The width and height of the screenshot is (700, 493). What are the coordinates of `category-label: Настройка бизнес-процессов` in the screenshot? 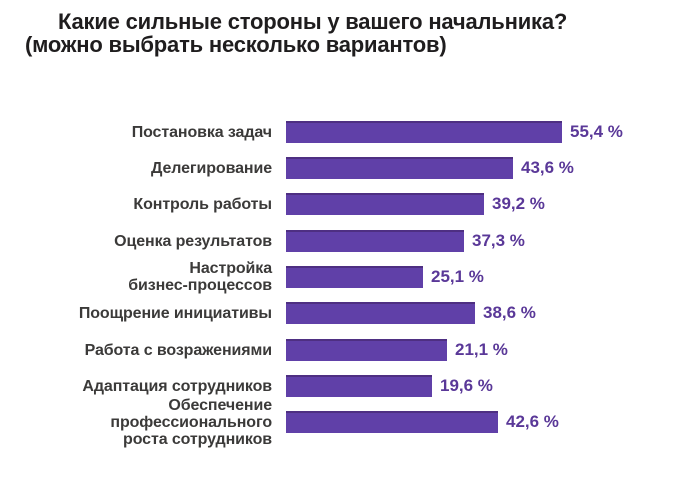 It's located at (200, 277).